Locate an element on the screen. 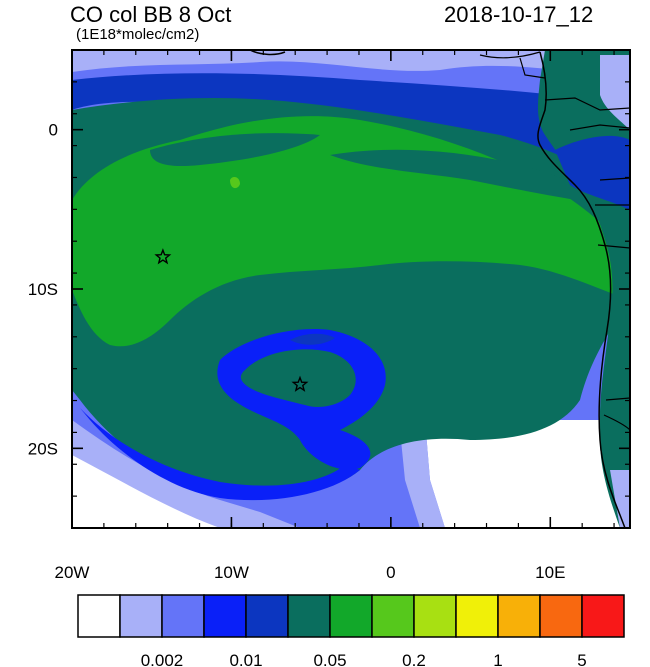 This screenshot has width=650, height=667. country-borders is located at coordinates (554, 241).